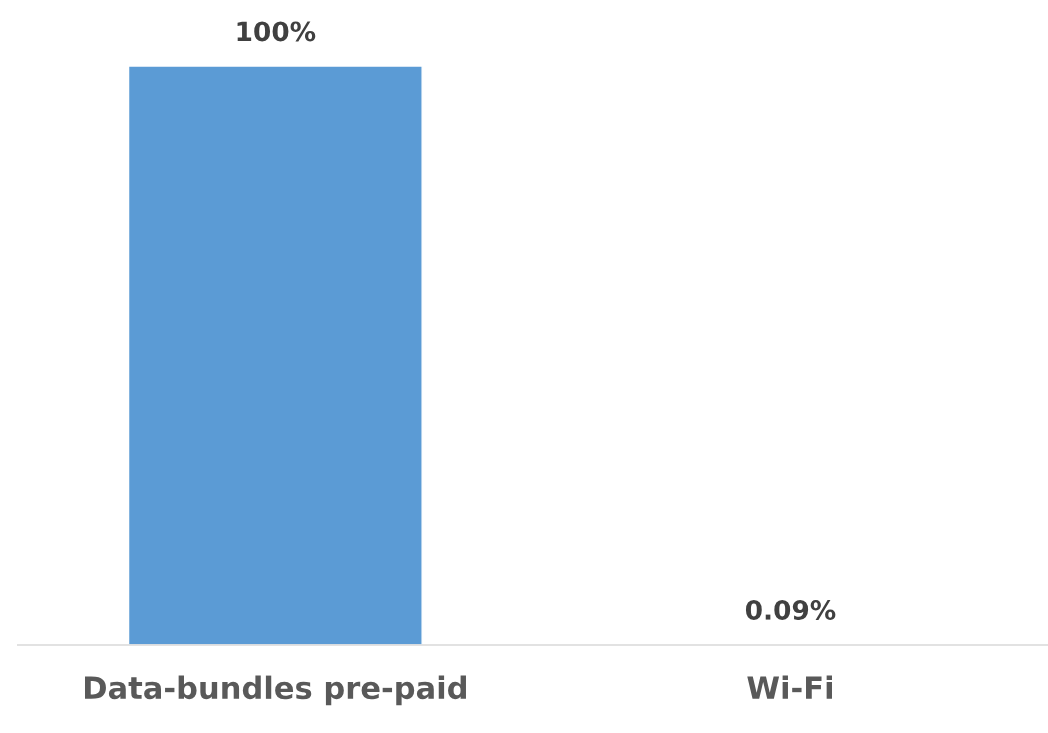 The image size is (1048, 733). What do you see at coordinates (276, 31) in the screenshot?
I see `data-label: 100%` at bounding box center [276, 31].